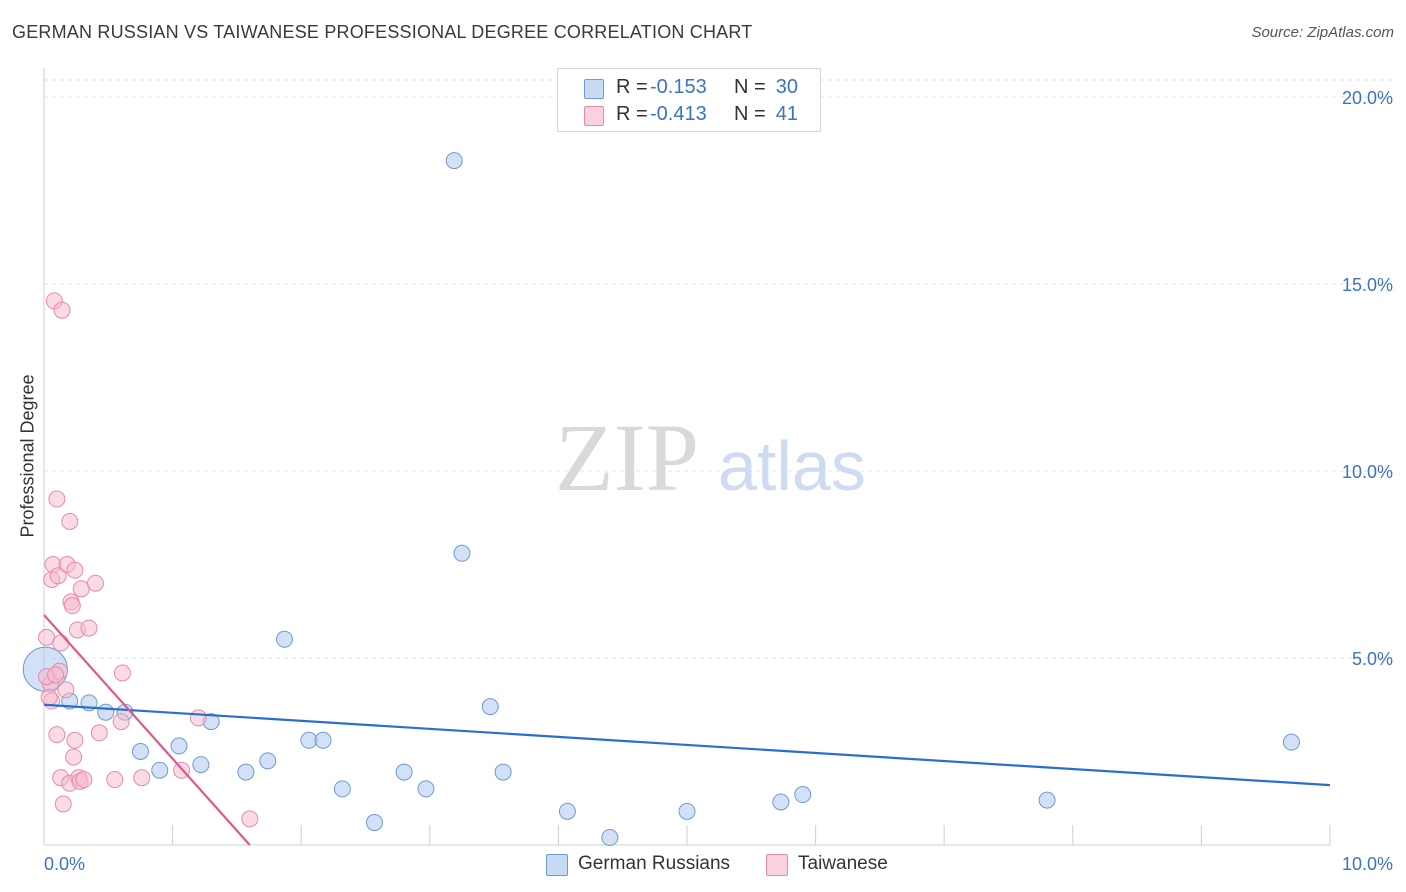 The width and height of the screenshot is (1406, 892). I want to click on r-value: -0.413, so click(678, 114).